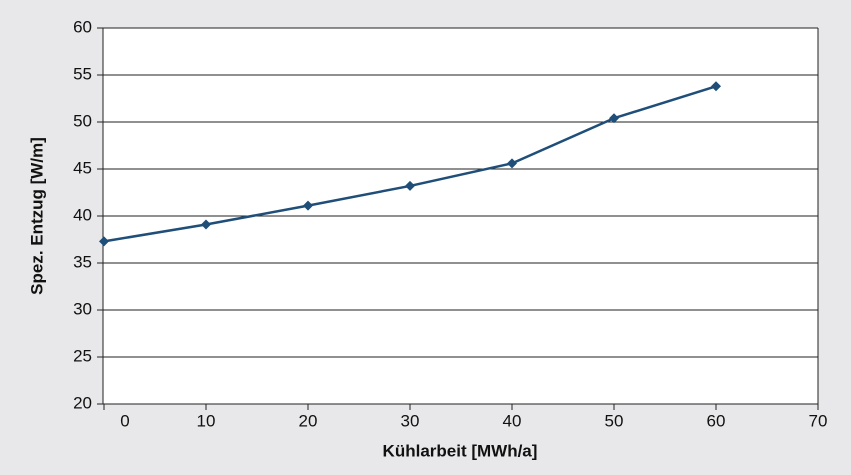 Image resolution: width=851 pixels, height=475 pixels. I want to click on x-tick-label: 0, so click(124, 420).